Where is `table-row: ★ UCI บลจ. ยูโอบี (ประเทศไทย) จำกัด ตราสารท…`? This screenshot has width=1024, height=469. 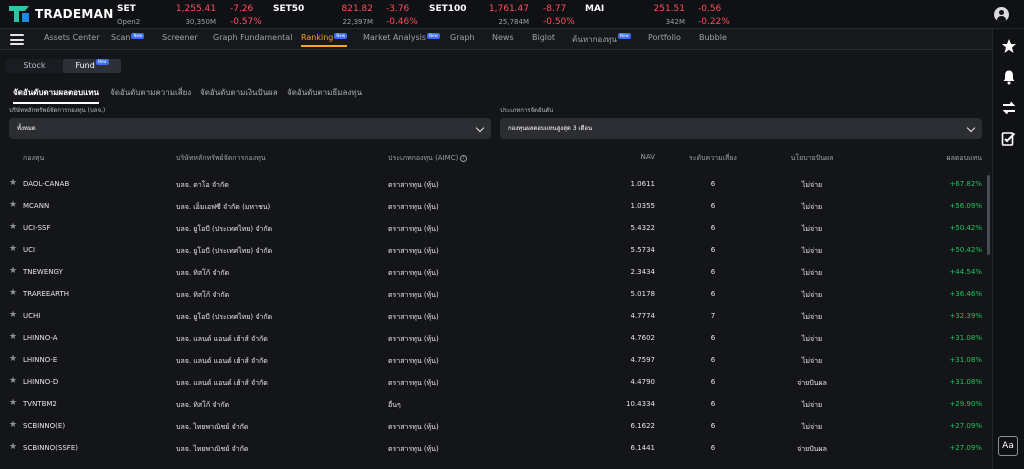
table-row: ★ UCI บลจ. ยูโอบี (ประเทศไทย) จำกัด ตราสารท… is located at coordinates (496, 250).